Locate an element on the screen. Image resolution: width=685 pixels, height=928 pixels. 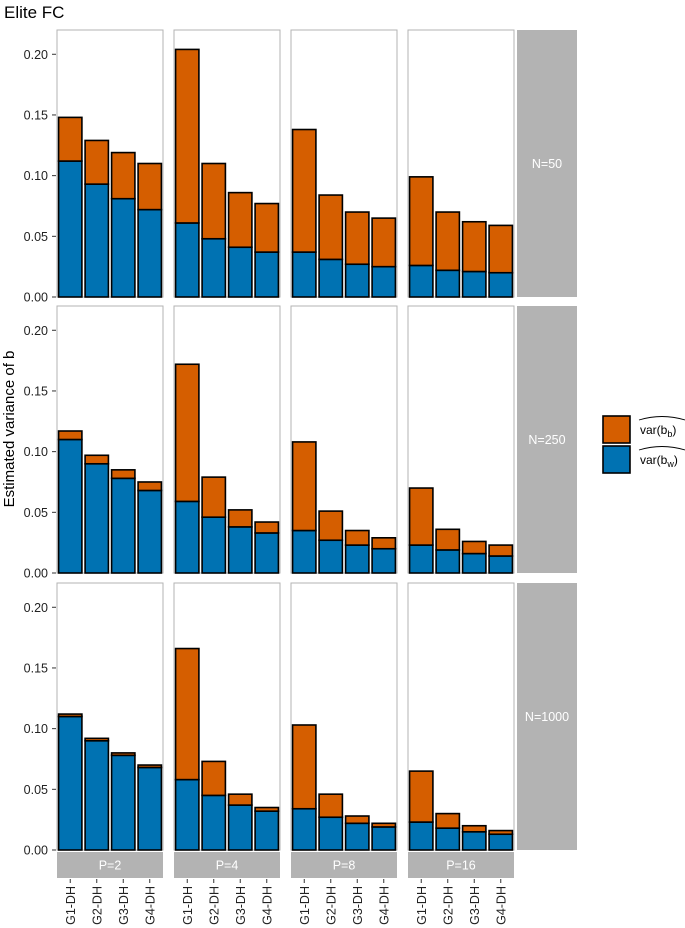
legend-label: var(bw) is located at coordinates (659, 461).